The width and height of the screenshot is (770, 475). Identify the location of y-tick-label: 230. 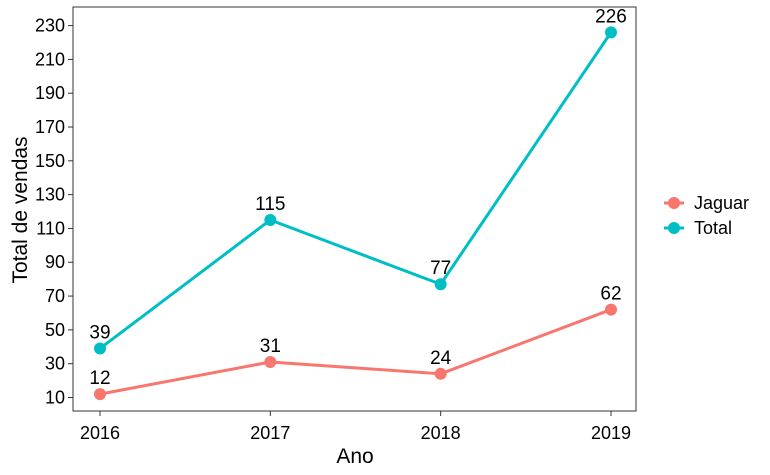
(50, 26).